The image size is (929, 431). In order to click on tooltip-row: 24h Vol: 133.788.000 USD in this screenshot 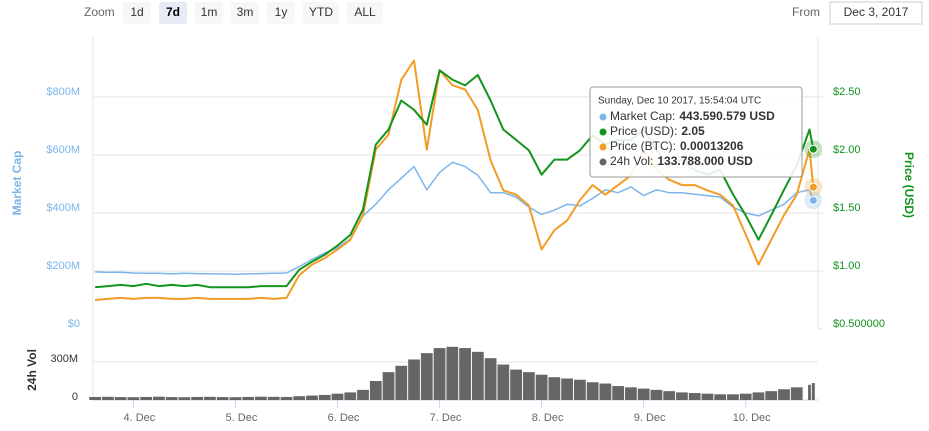, I will do `click(681, 161)`.